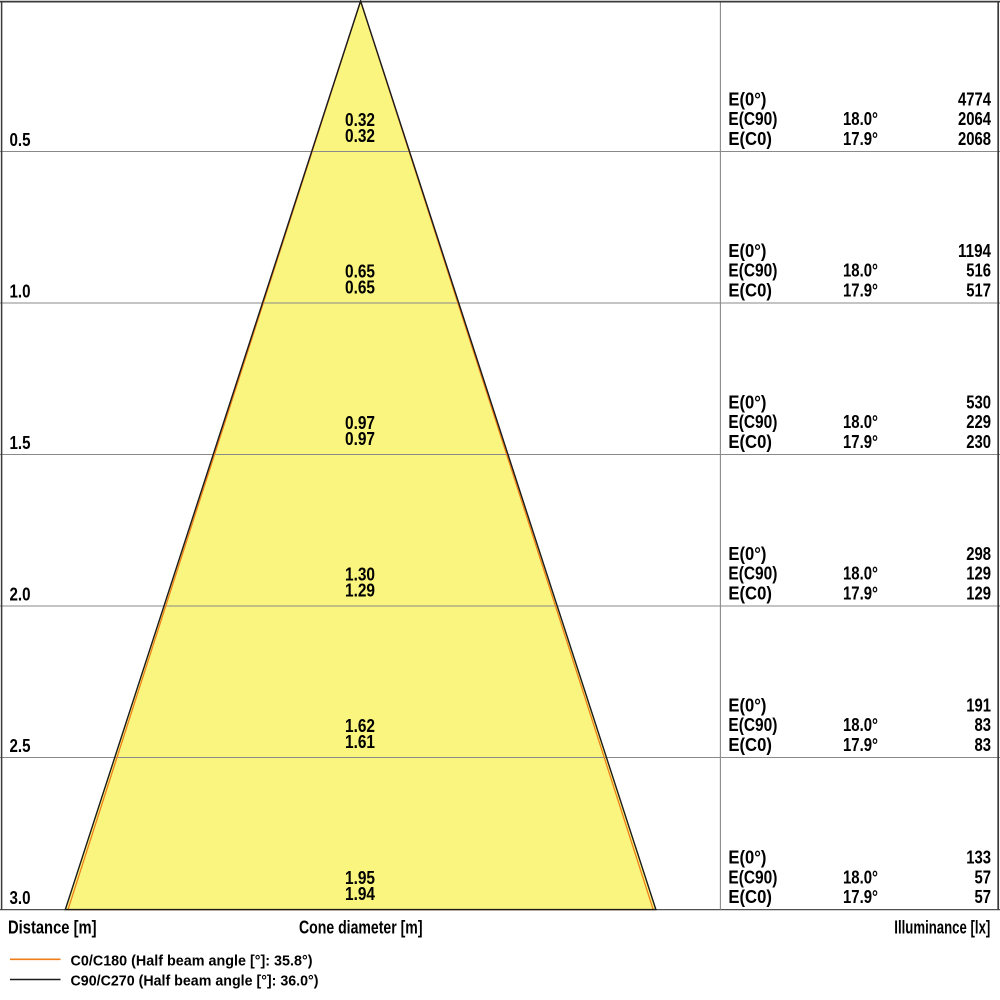  What do you see at coordinates (360, 591) in the screenshot?
I see `svg-text: 1.29` at bounding box center [360, 591].